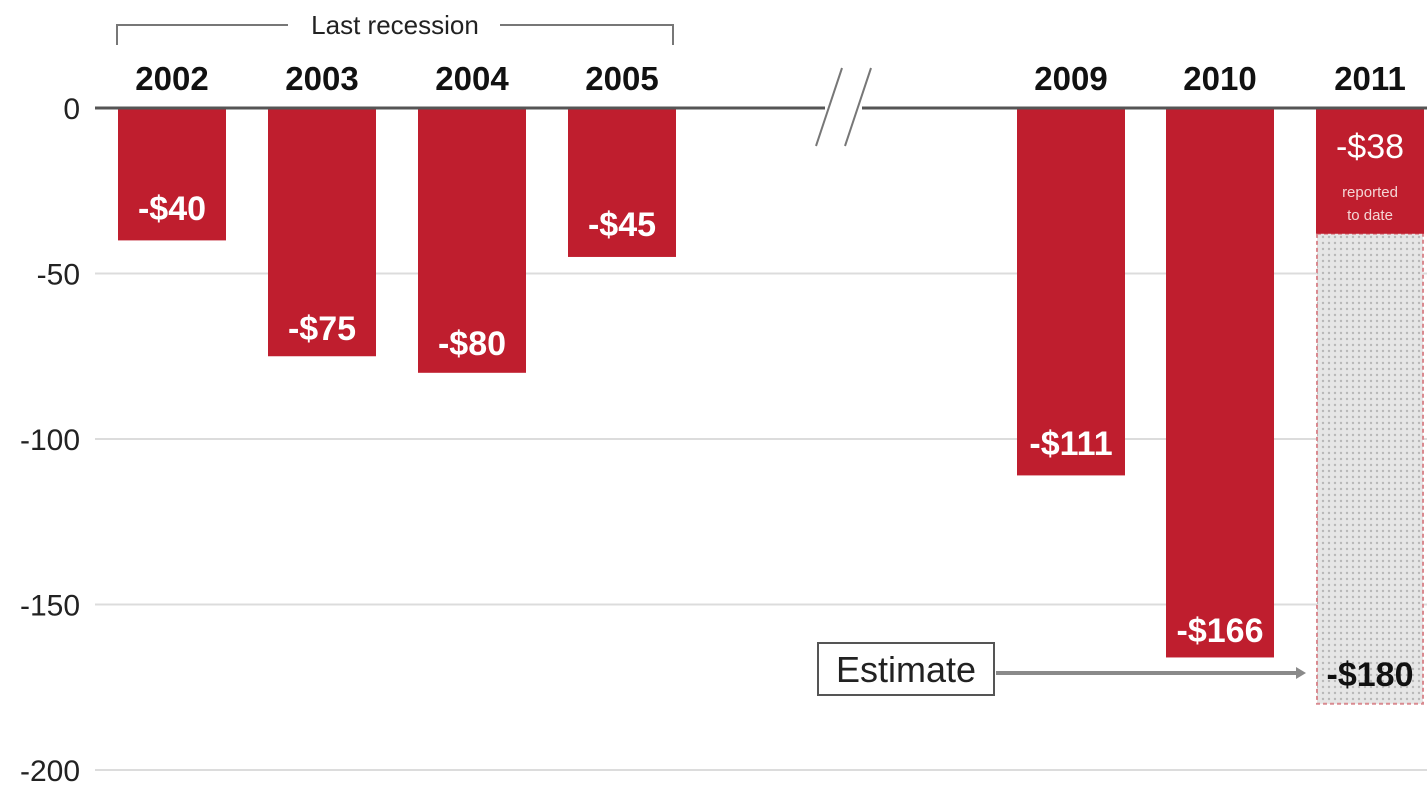 This screenshot has width=1427, height=791. I want to click on bar-2010, so click(1220, 383).